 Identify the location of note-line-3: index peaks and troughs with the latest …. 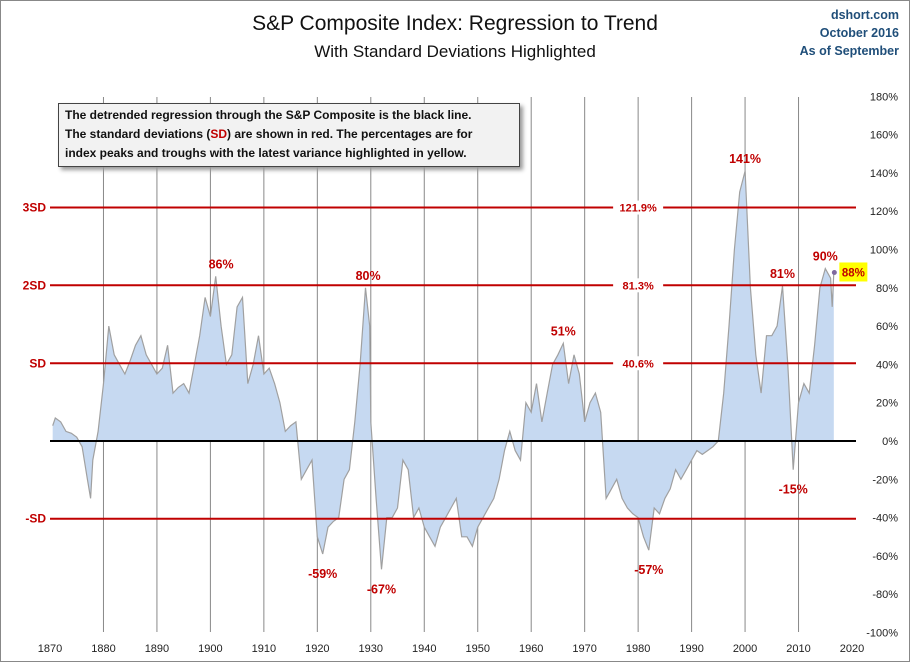
(266, 153).